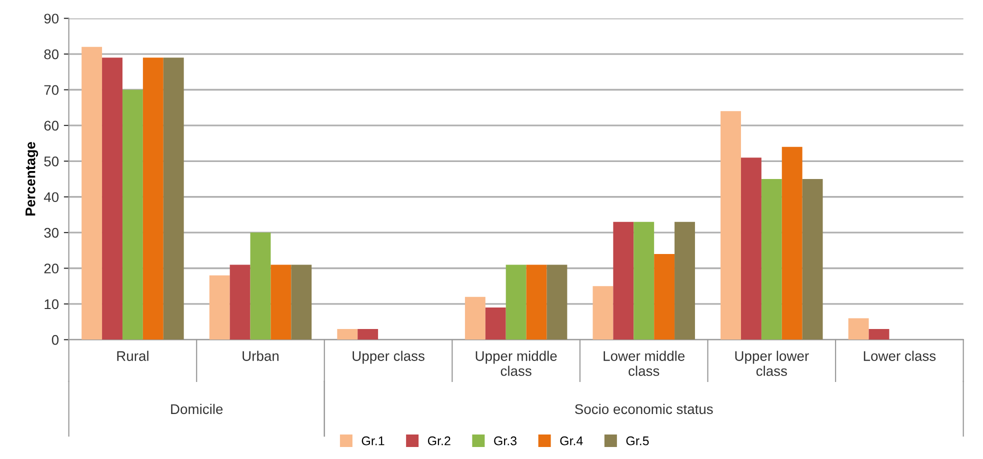 The image size is (983, 459). Describe the element at coordinates (516, 363) in the screenshot. I see `x-tick-label: Upper middle class` at that location.